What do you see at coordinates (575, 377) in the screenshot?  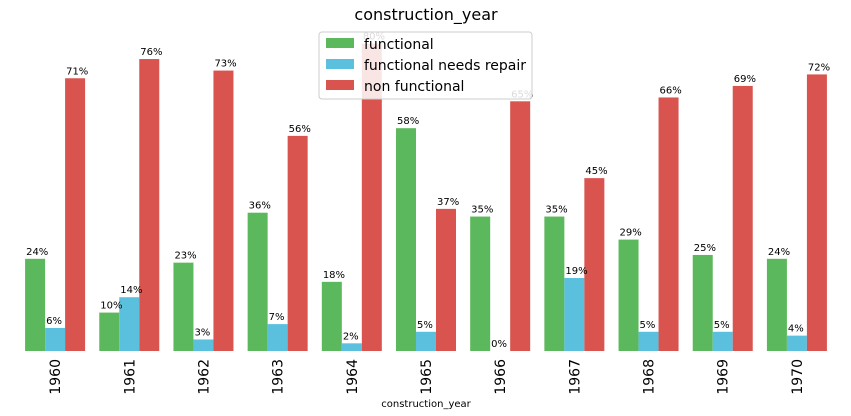 I see `x-tick-1967: 1967` at bounding box center [575, 377].